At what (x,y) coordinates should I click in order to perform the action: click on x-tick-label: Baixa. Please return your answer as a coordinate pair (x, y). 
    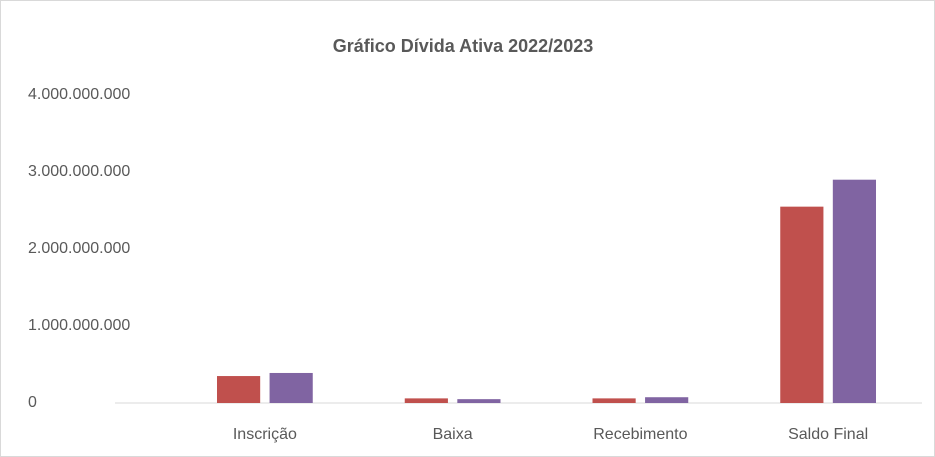
    Looking at the image, I should click on (453, 434).